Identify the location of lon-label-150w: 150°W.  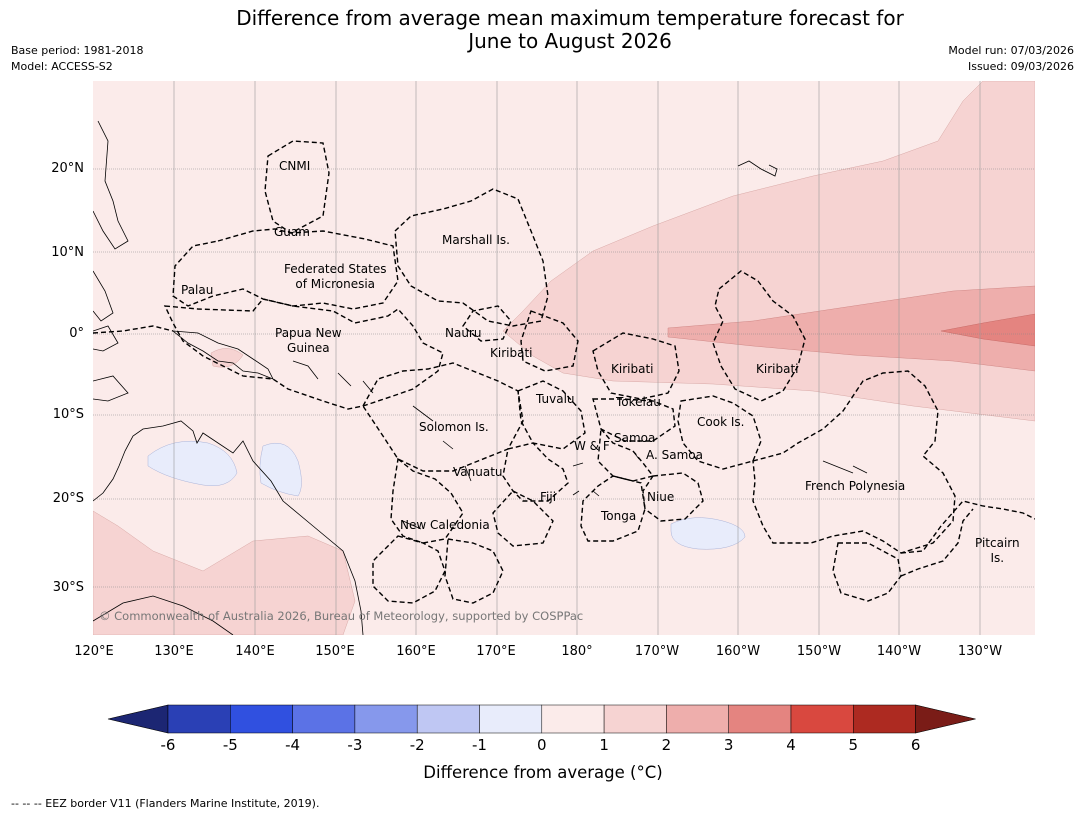
(819, 651).